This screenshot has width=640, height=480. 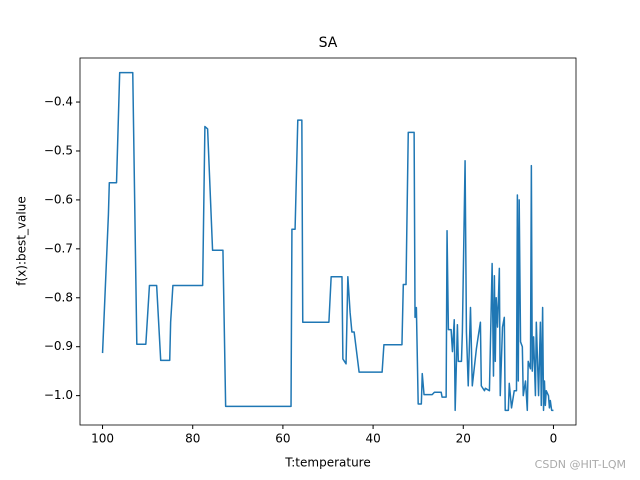 What do you see at coordinates (282, 439) in the screenshot?
I see `x-tick-label: 60` at bounding box center [282, 439].